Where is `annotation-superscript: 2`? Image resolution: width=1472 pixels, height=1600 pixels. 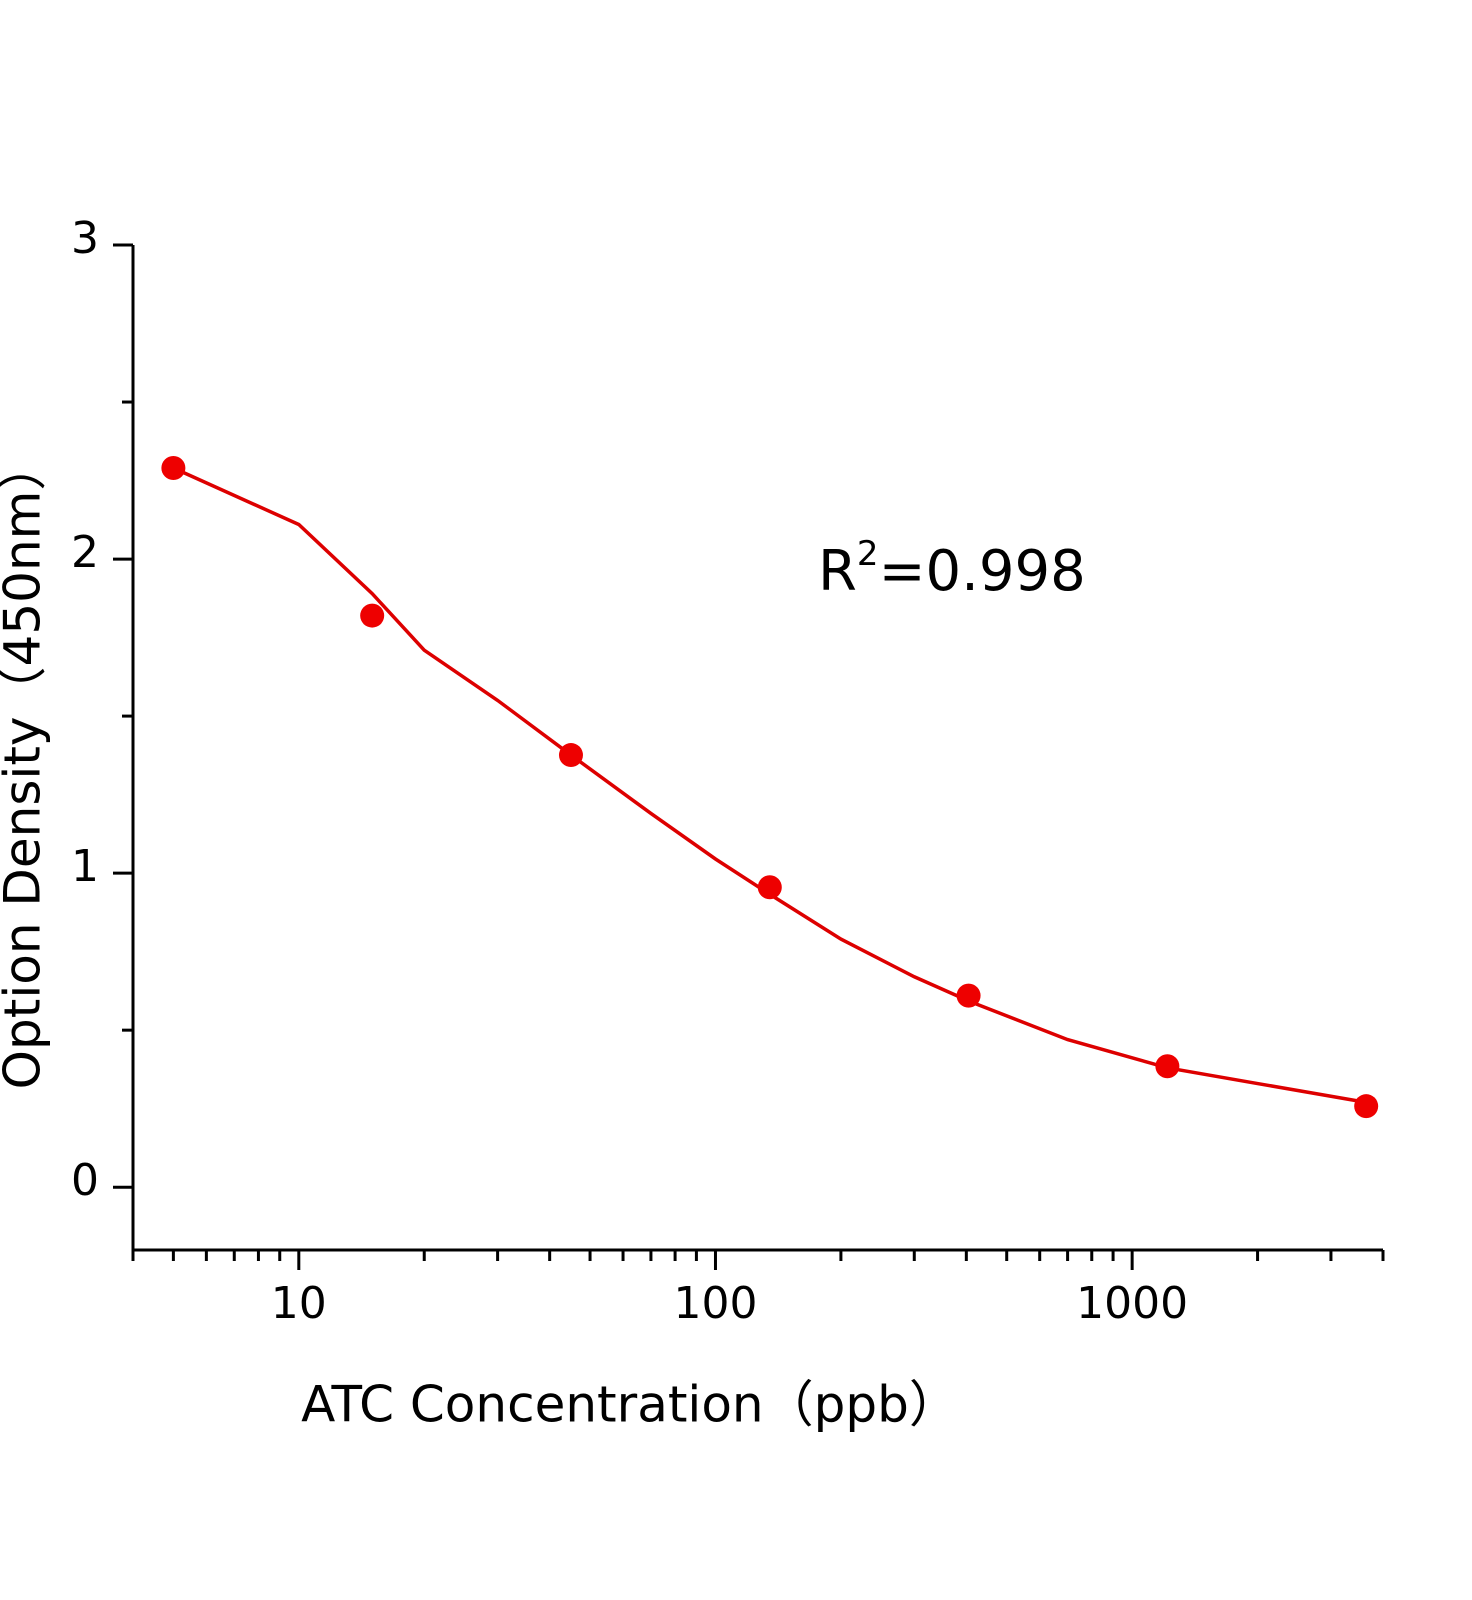
annotation-superscript: 2 is located at coordinates (868, 554).